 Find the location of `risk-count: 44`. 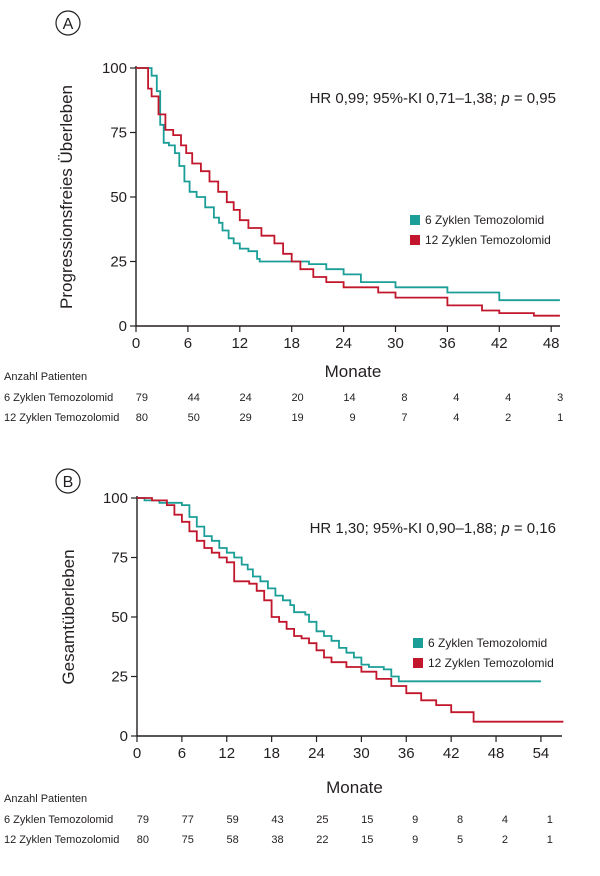

risk-count: 44 is located at coordinates (194, 398).